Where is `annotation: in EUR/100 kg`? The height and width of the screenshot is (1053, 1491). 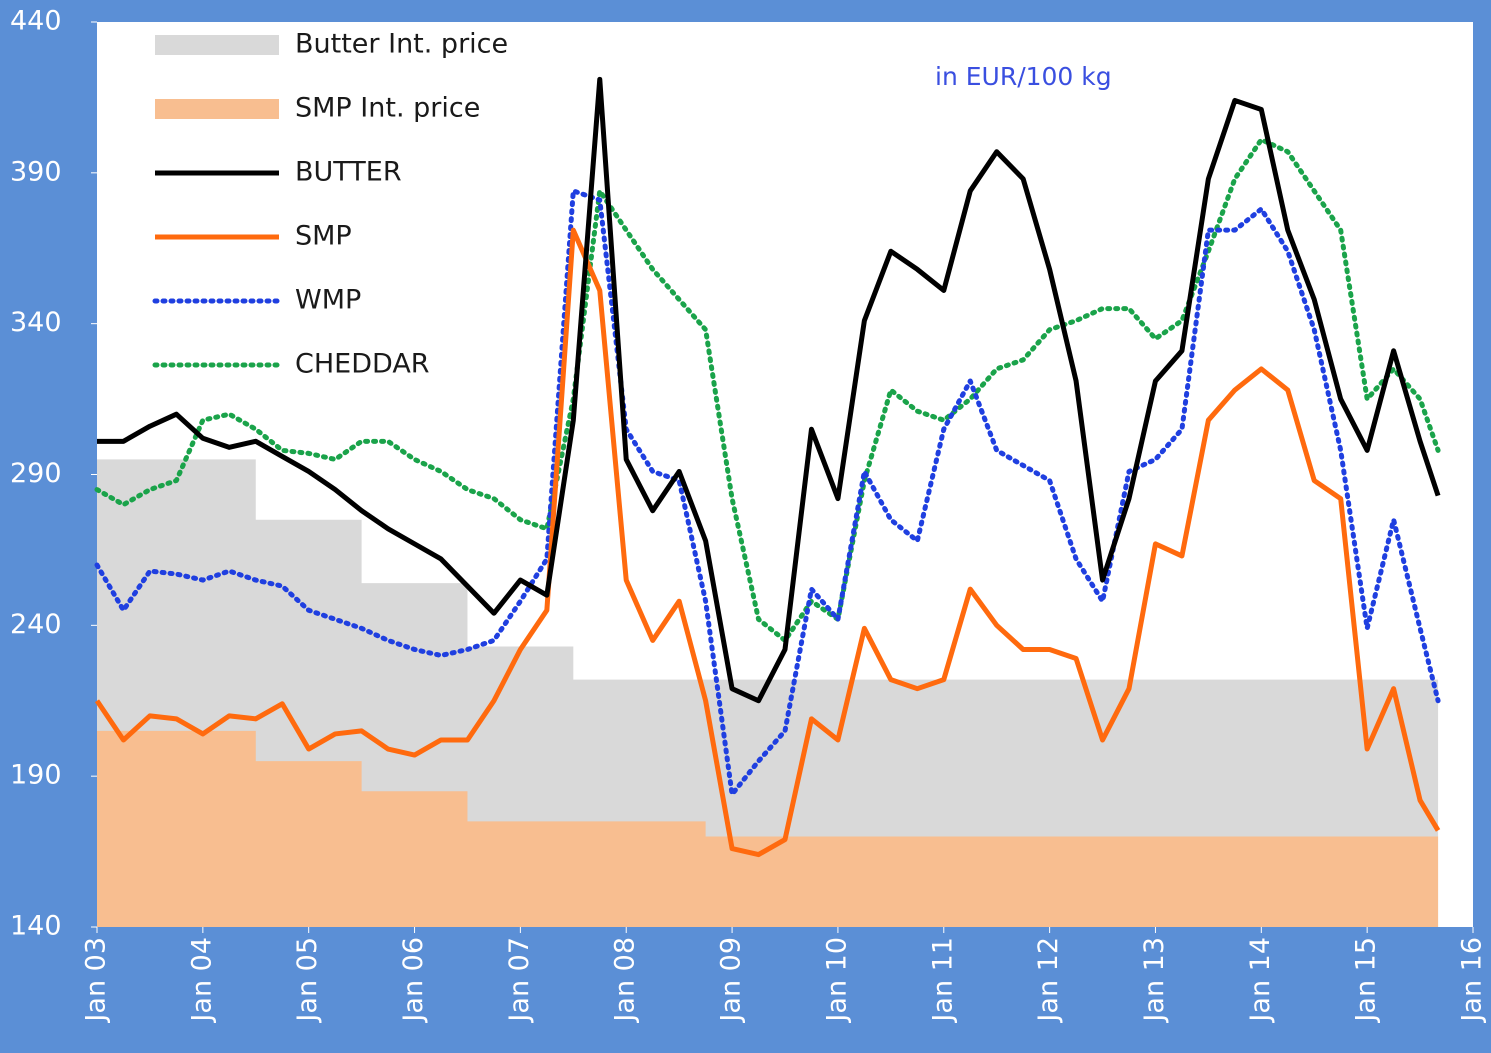 annotation: in EUR/100 kg is located at coordinates (1023, 76).